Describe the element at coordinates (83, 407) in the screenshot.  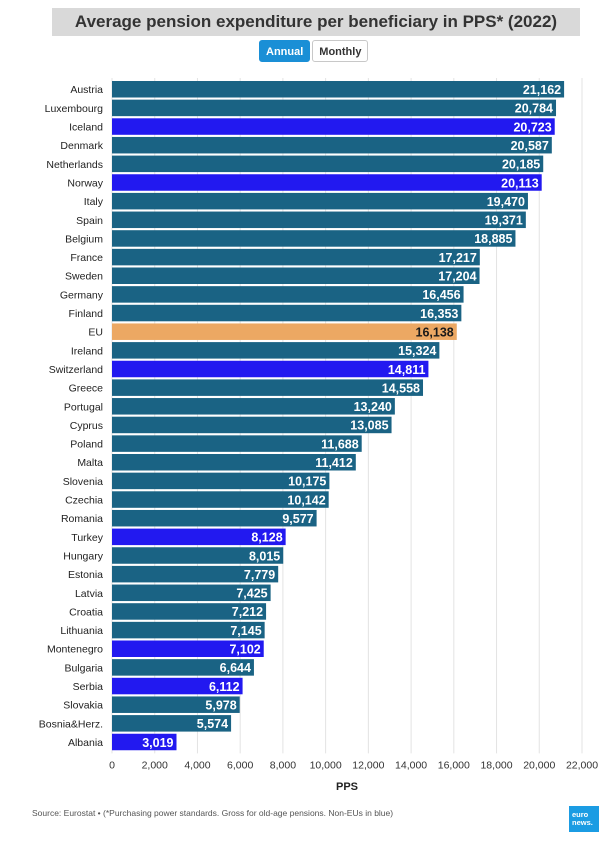
I see `category-label: Portugal` at that location.